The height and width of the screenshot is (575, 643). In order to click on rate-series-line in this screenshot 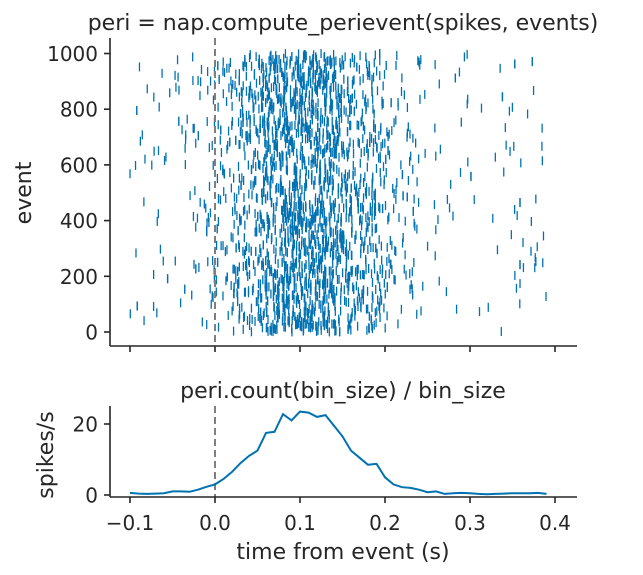, I will do `click(338, 453)`.